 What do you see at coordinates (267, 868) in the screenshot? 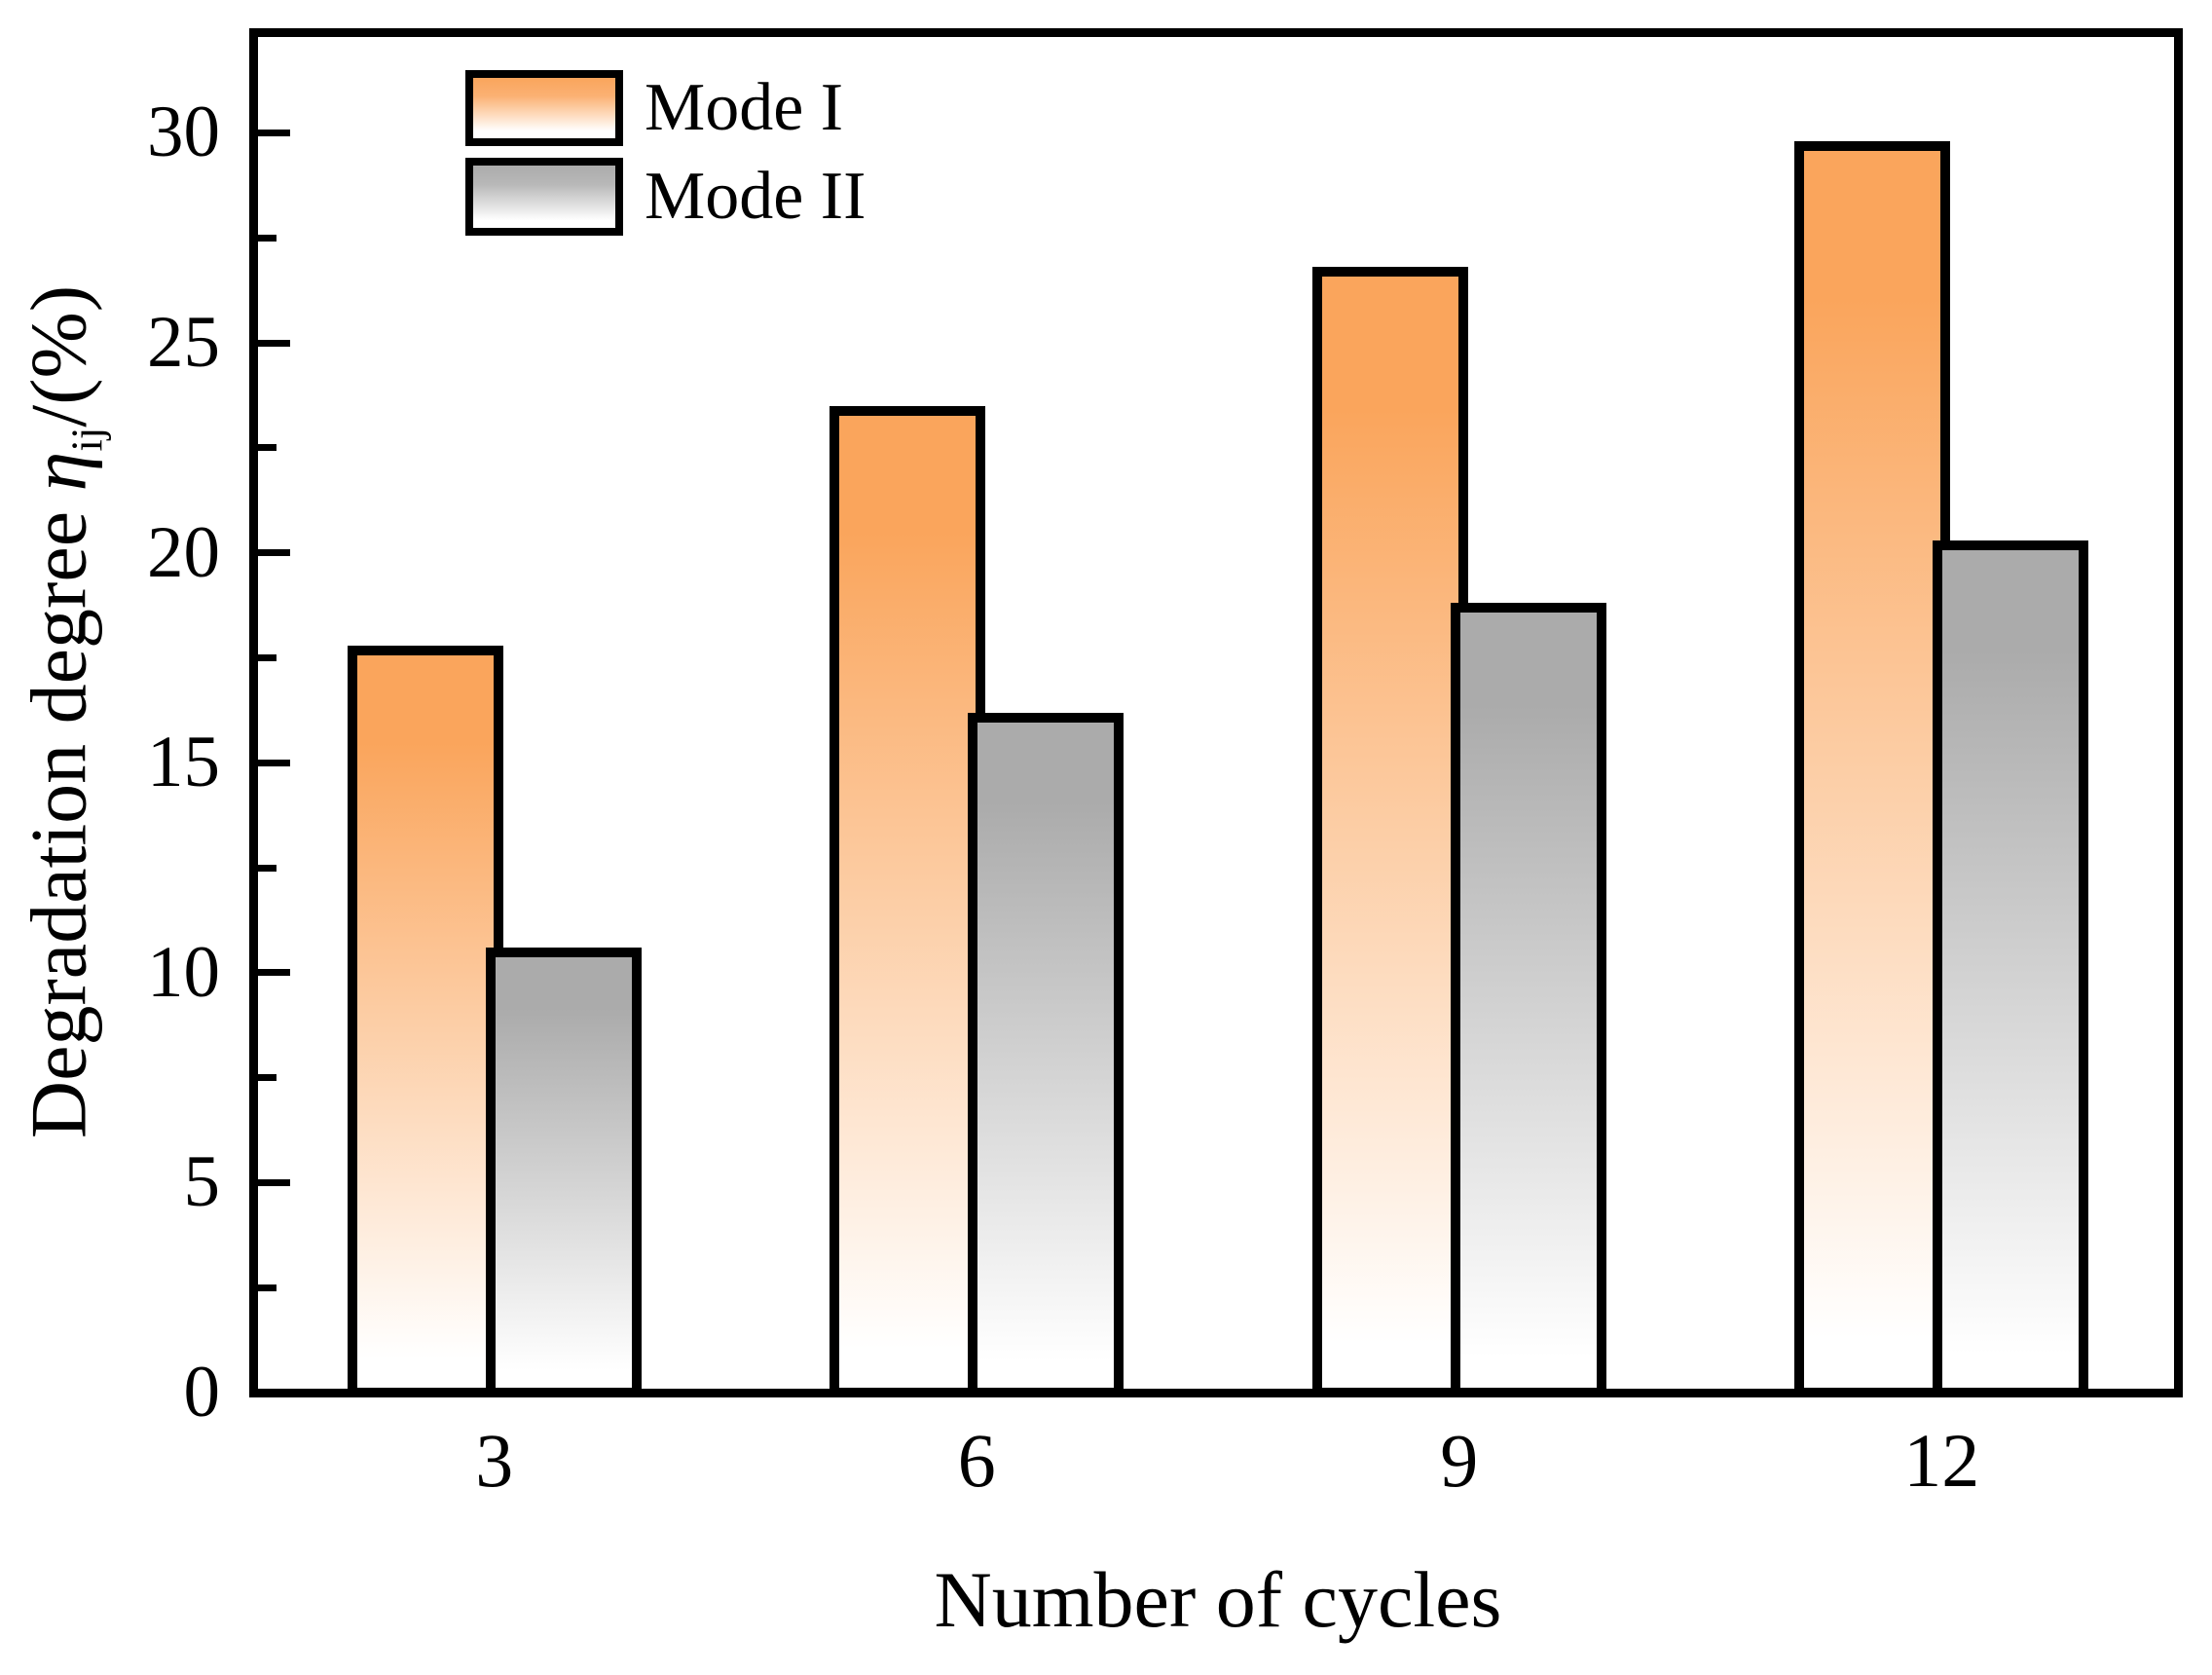
I see `y-minor-tick-12.5` at bounding box center [267, 868].